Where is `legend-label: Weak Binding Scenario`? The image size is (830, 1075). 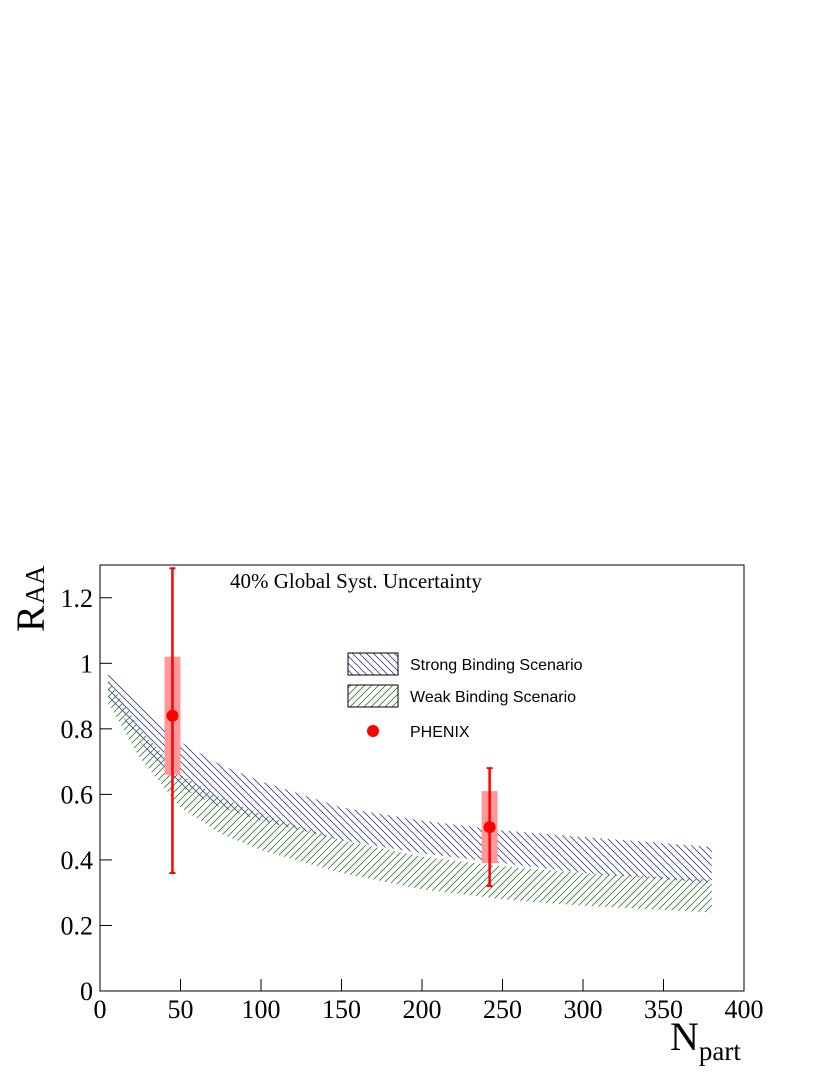
legend-label: Weak Binding Scenario is located at coordinates (493, 697).